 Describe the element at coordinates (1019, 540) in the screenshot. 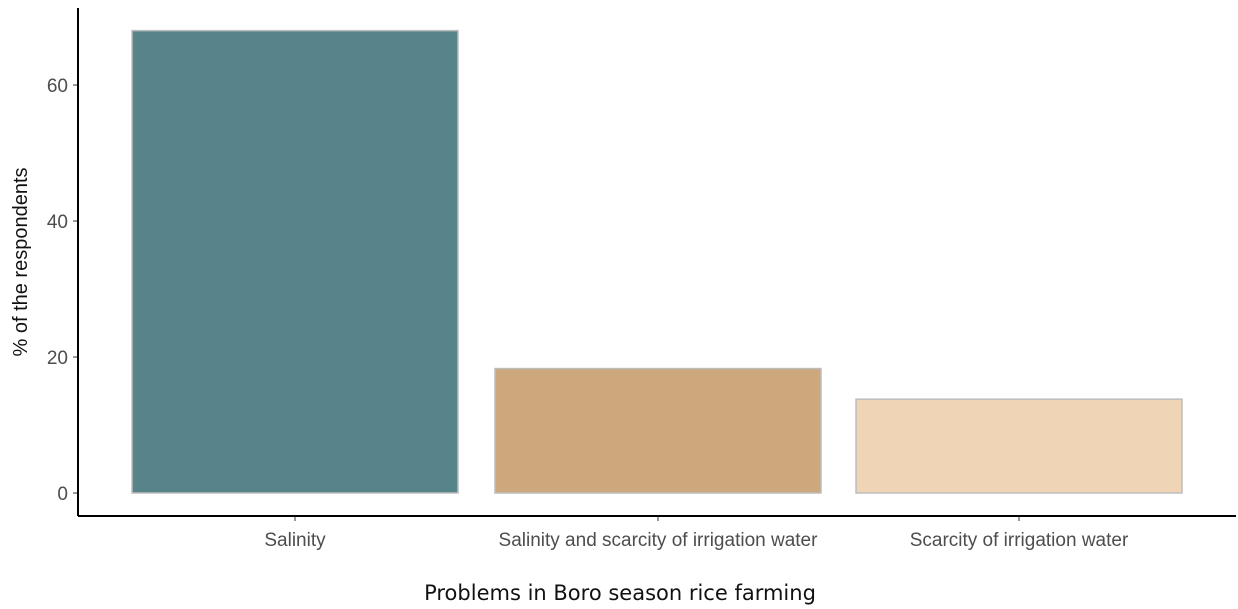

I see `x-tick-label: Scarcity of irrigation water` at that location.